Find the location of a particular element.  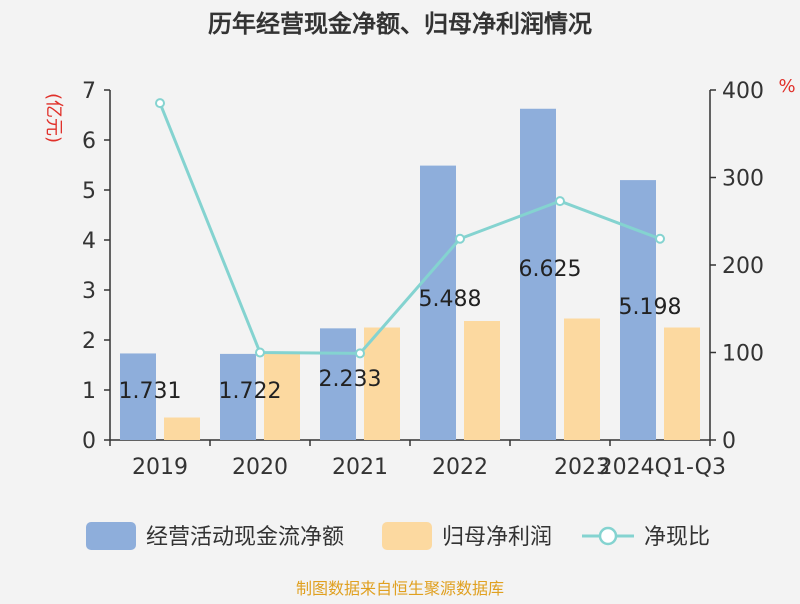

cashflow-data-label: 5.488 is located at coordinates (450, 299).